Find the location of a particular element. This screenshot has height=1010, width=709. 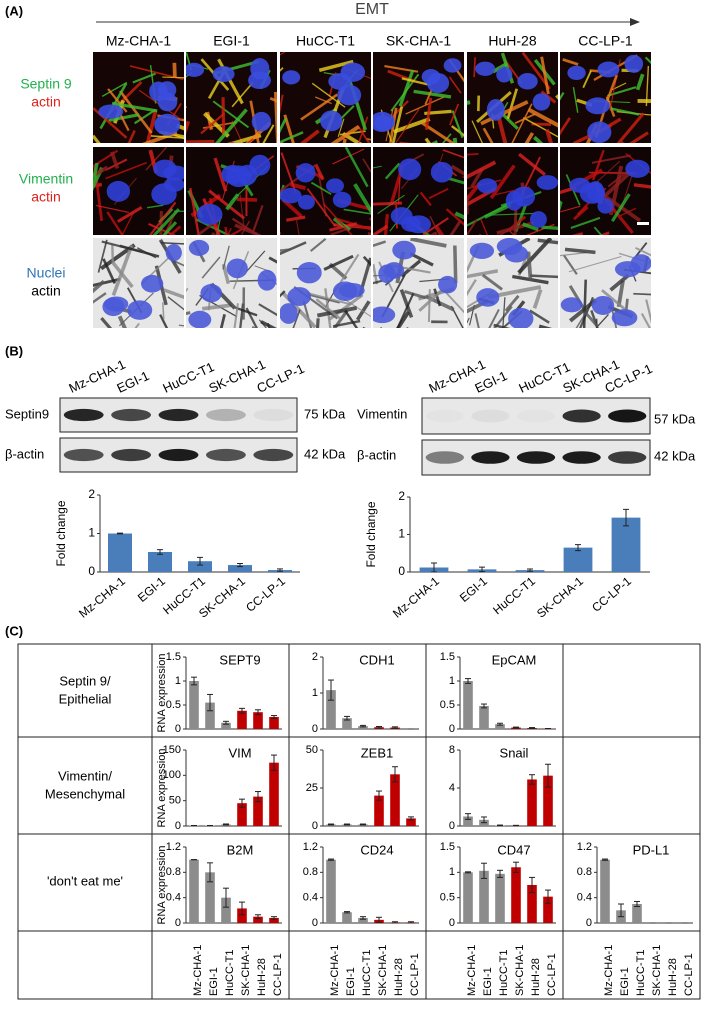

y-tick-label: 0.5 is located at coordinates (447, 898).